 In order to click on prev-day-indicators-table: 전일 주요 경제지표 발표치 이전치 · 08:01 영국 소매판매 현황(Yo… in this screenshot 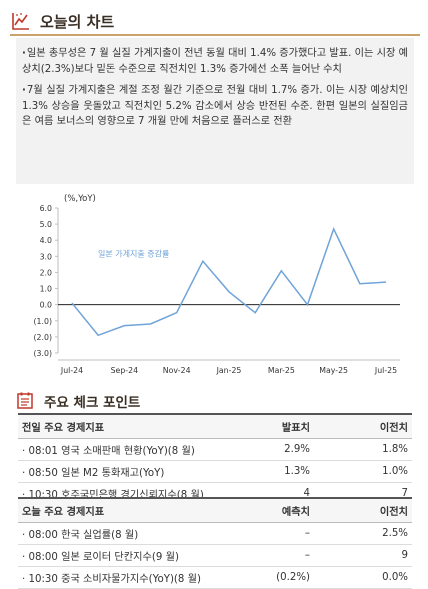, I will do `click(215, 459)`.